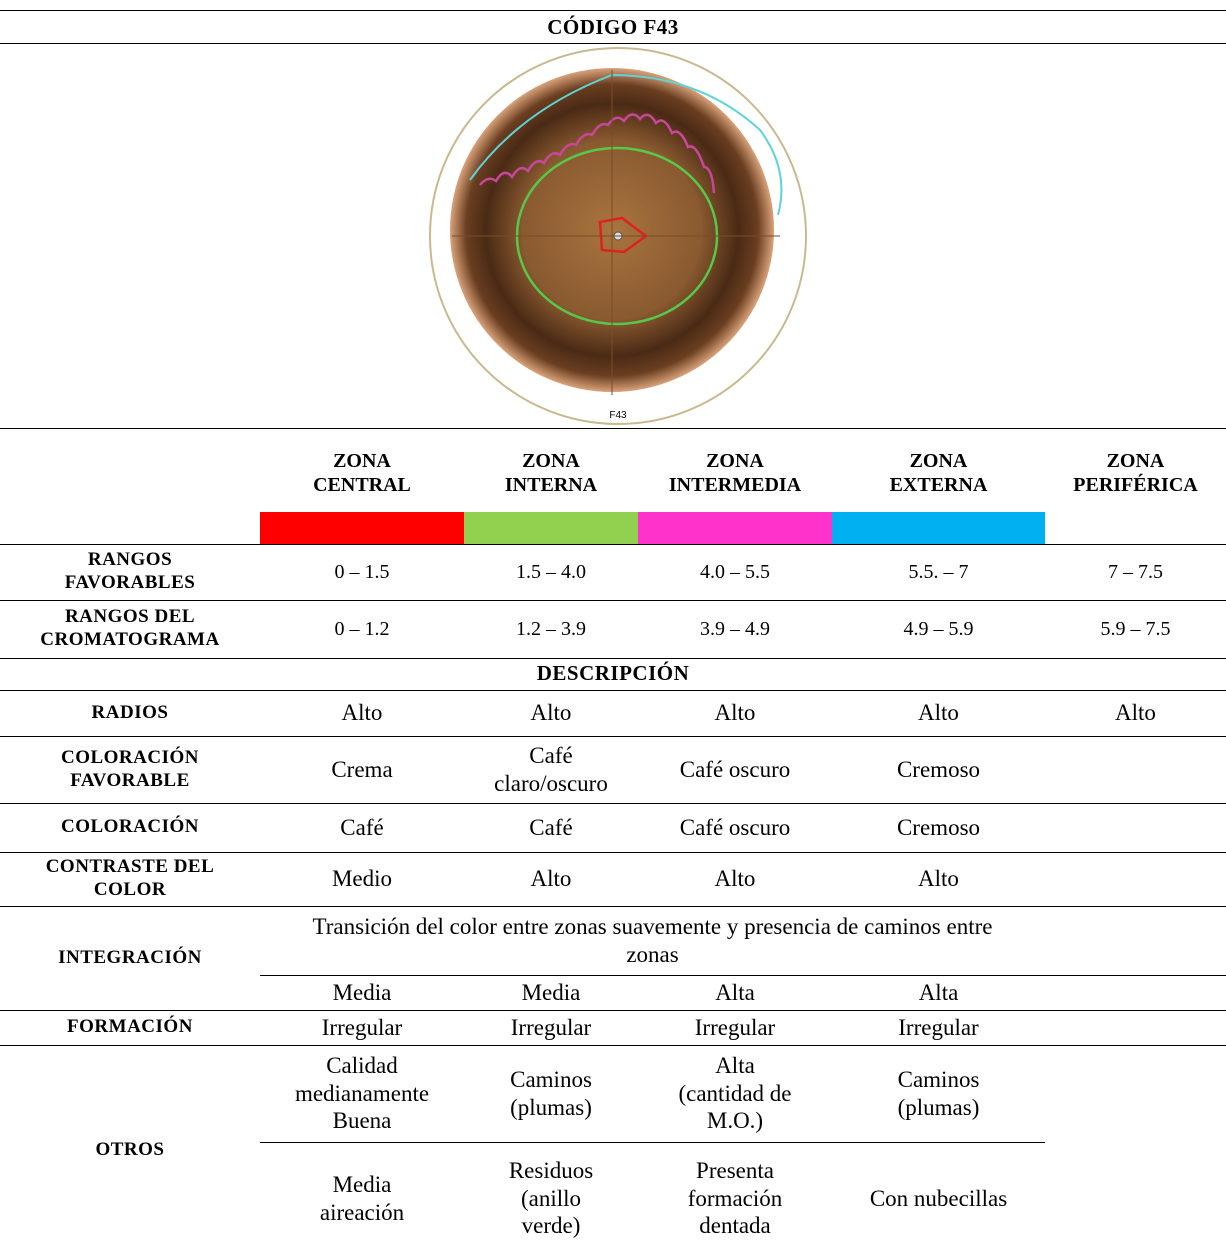 The width and height of the screenshot is (1226, 1242). What do you see at coordinates (130, 713) in the screenshot?
I see `row-label: RADIOS` at bounding box center [130, 713].